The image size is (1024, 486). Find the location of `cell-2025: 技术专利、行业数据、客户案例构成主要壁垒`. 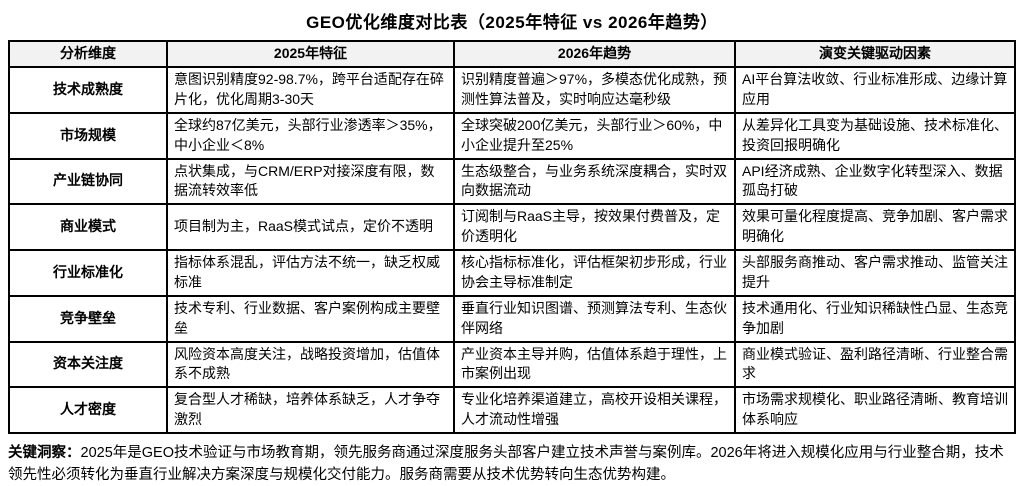

cell-2025: 技术专利、行业数据、客户案例构成主要壁垒 is located at coordinates (310, 318).